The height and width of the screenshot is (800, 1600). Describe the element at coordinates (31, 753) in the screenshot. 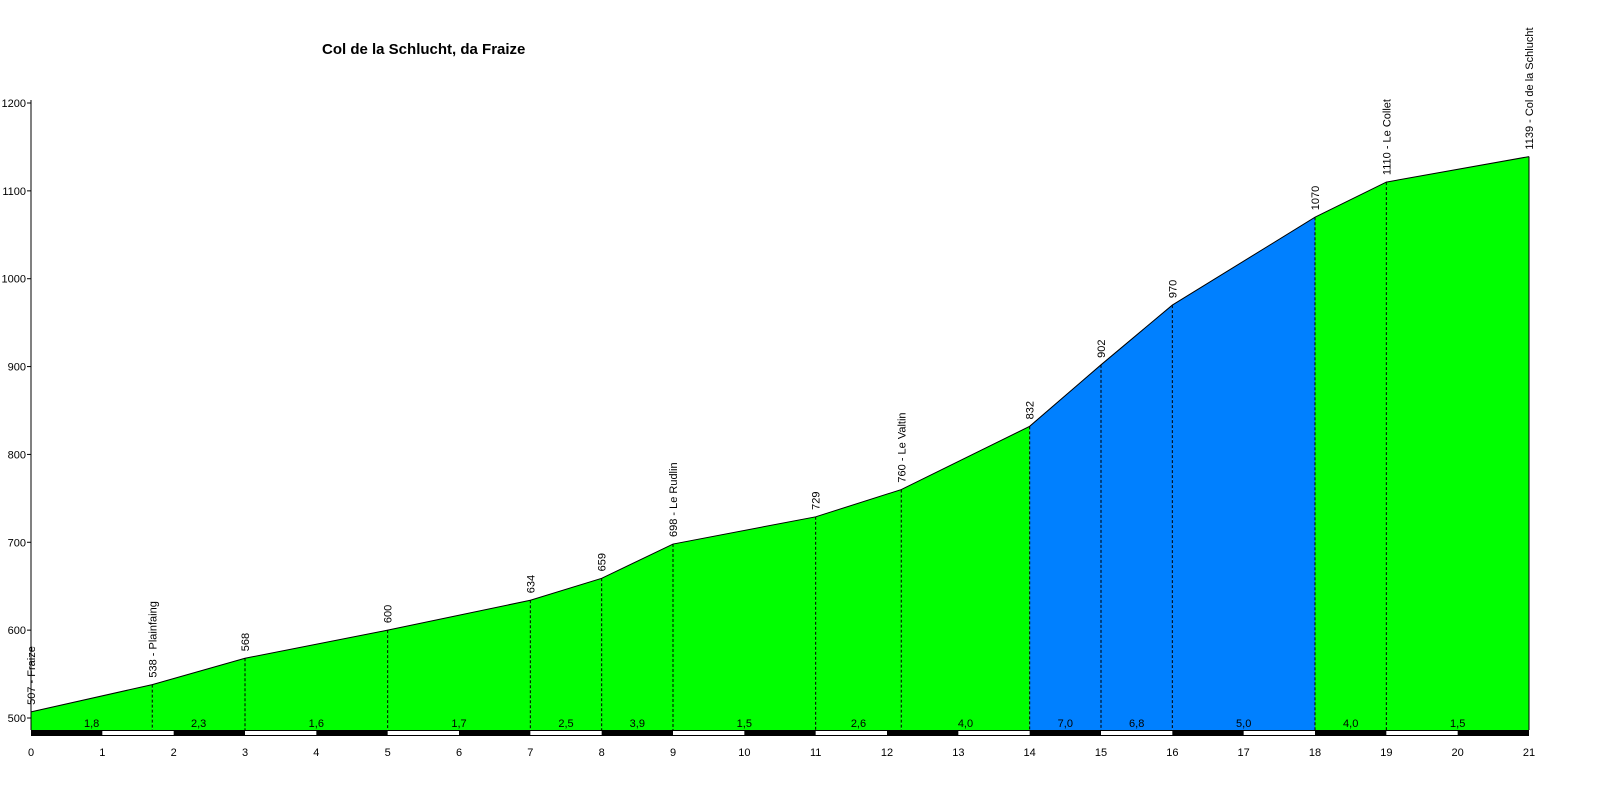

I see `x-tick-label: 0` at that location.